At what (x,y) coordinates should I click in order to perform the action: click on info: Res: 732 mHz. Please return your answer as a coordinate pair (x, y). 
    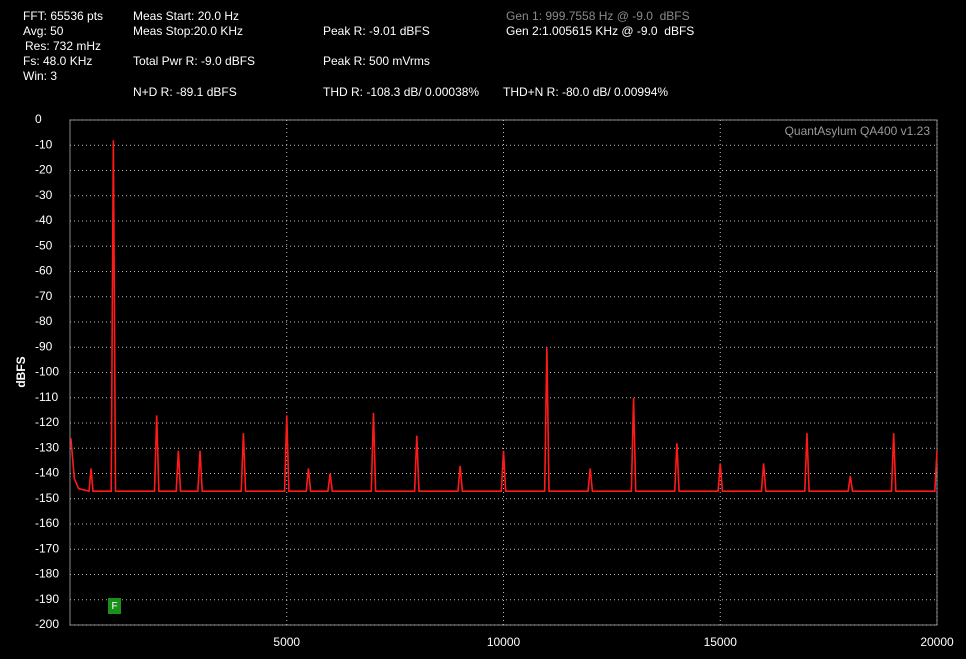
    Looking at the image, I should click on (63, 46).